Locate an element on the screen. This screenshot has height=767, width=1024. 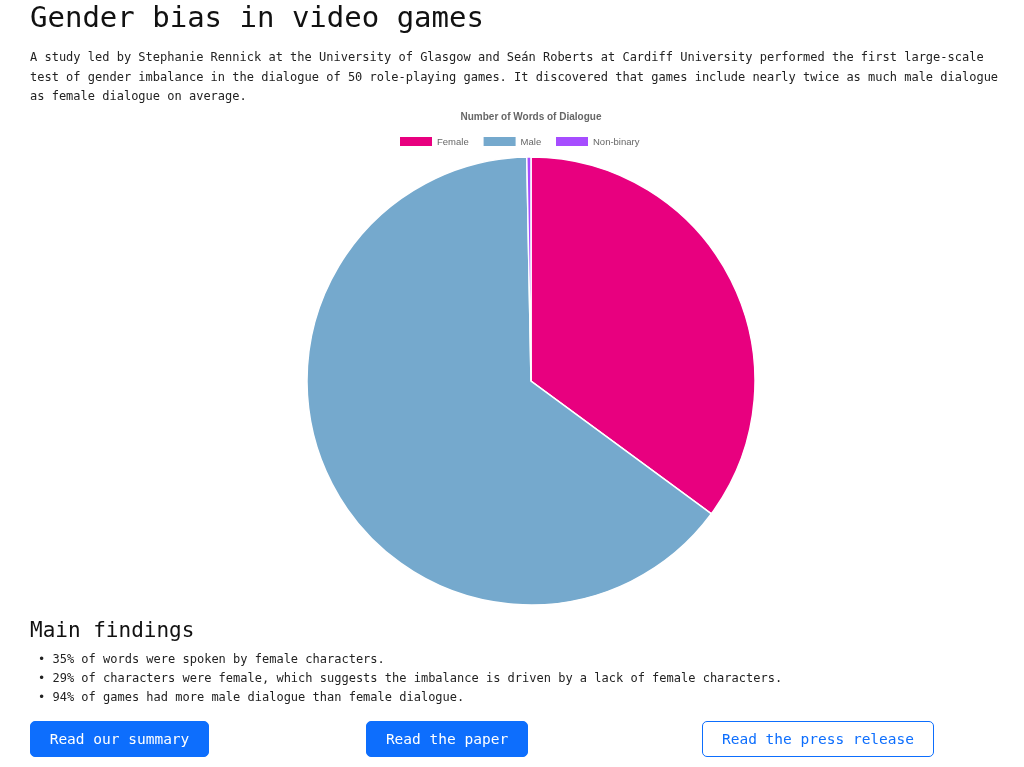
text: • 29% of characters were female, which suggests the imbalance is driven by a lack of female characters. is located at coordinates (410, 678).